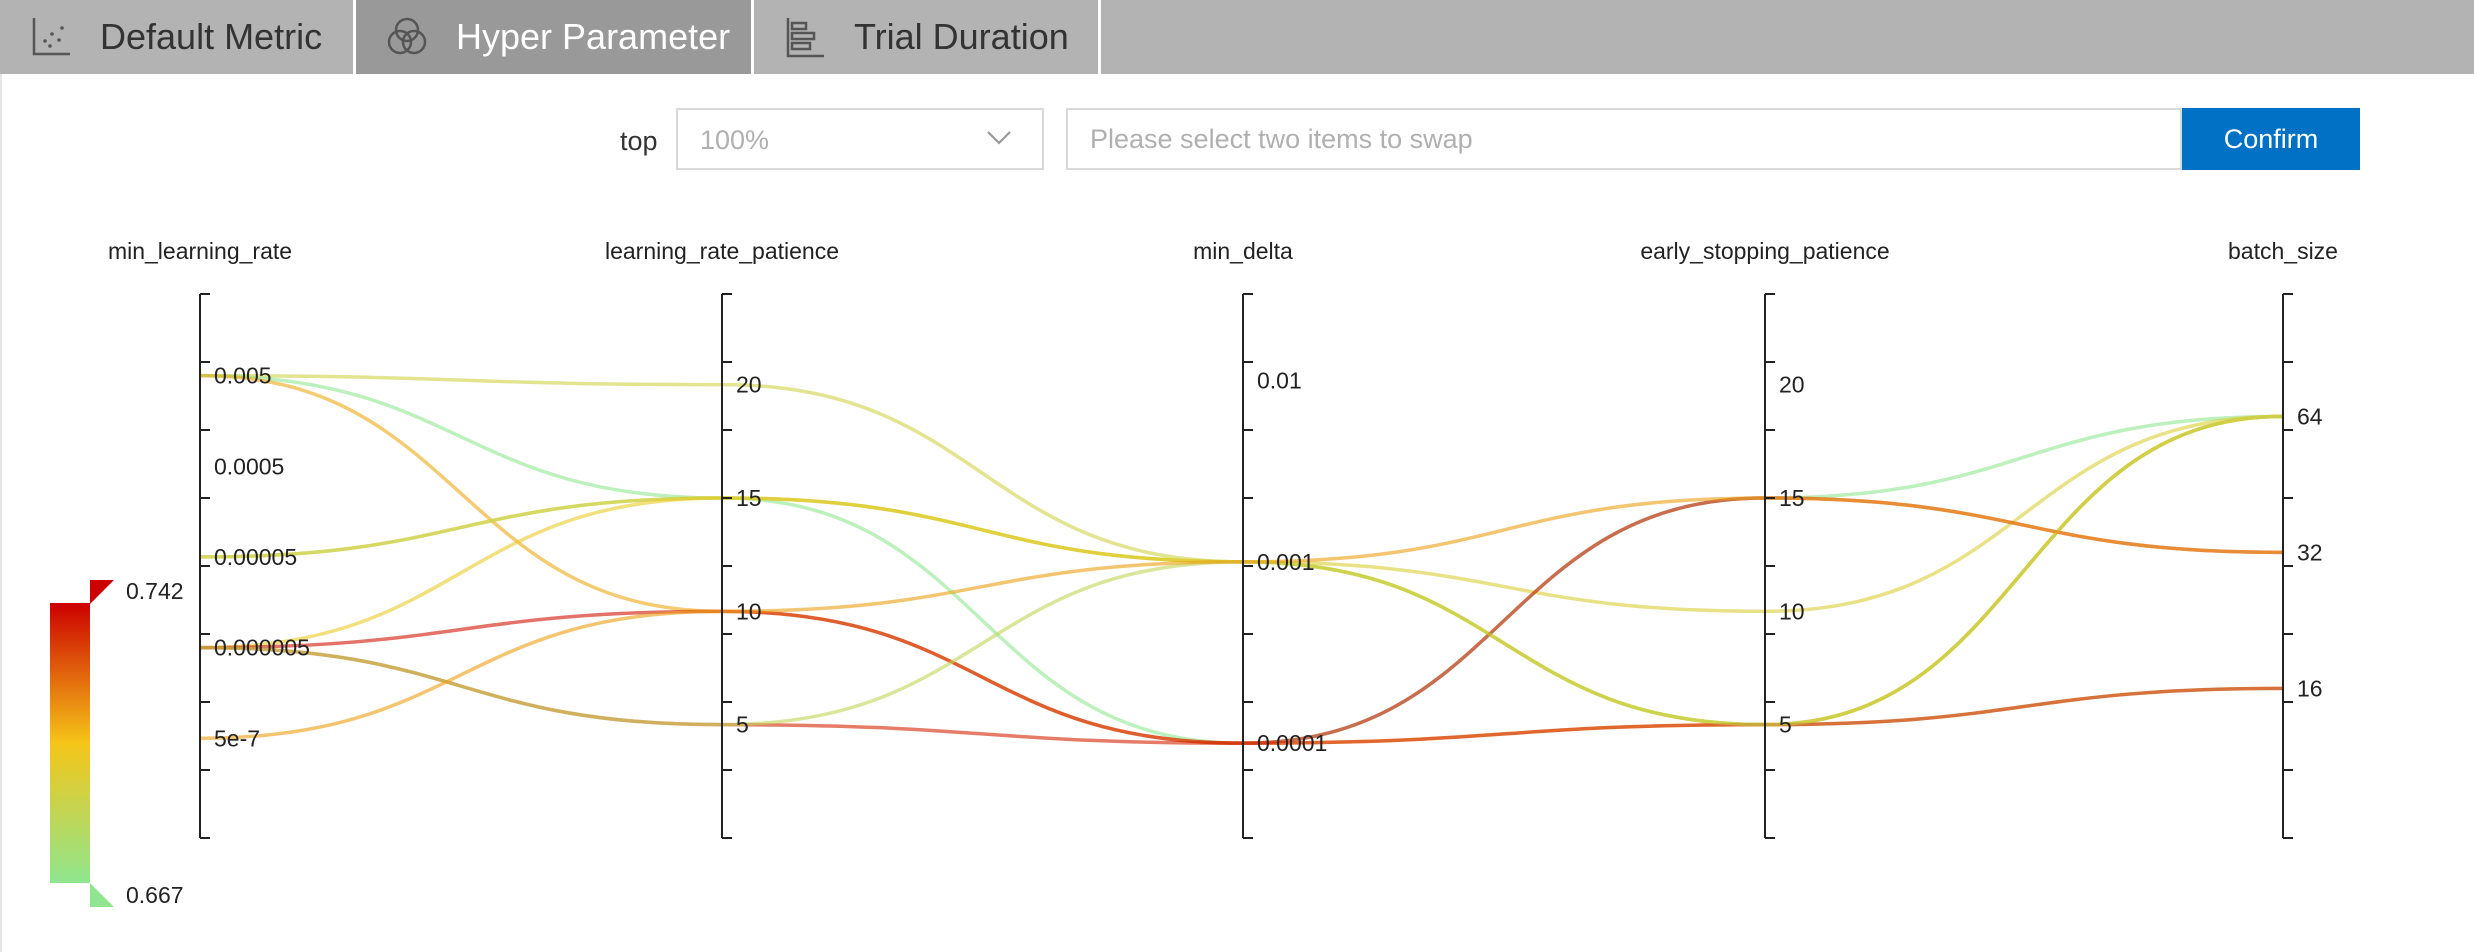 Image resolution: width=2474 pixels, height=952 pixels. Describe the element at coordinates (51, 37) in the screenshot. I see `scatter-plot-icon` at that location.